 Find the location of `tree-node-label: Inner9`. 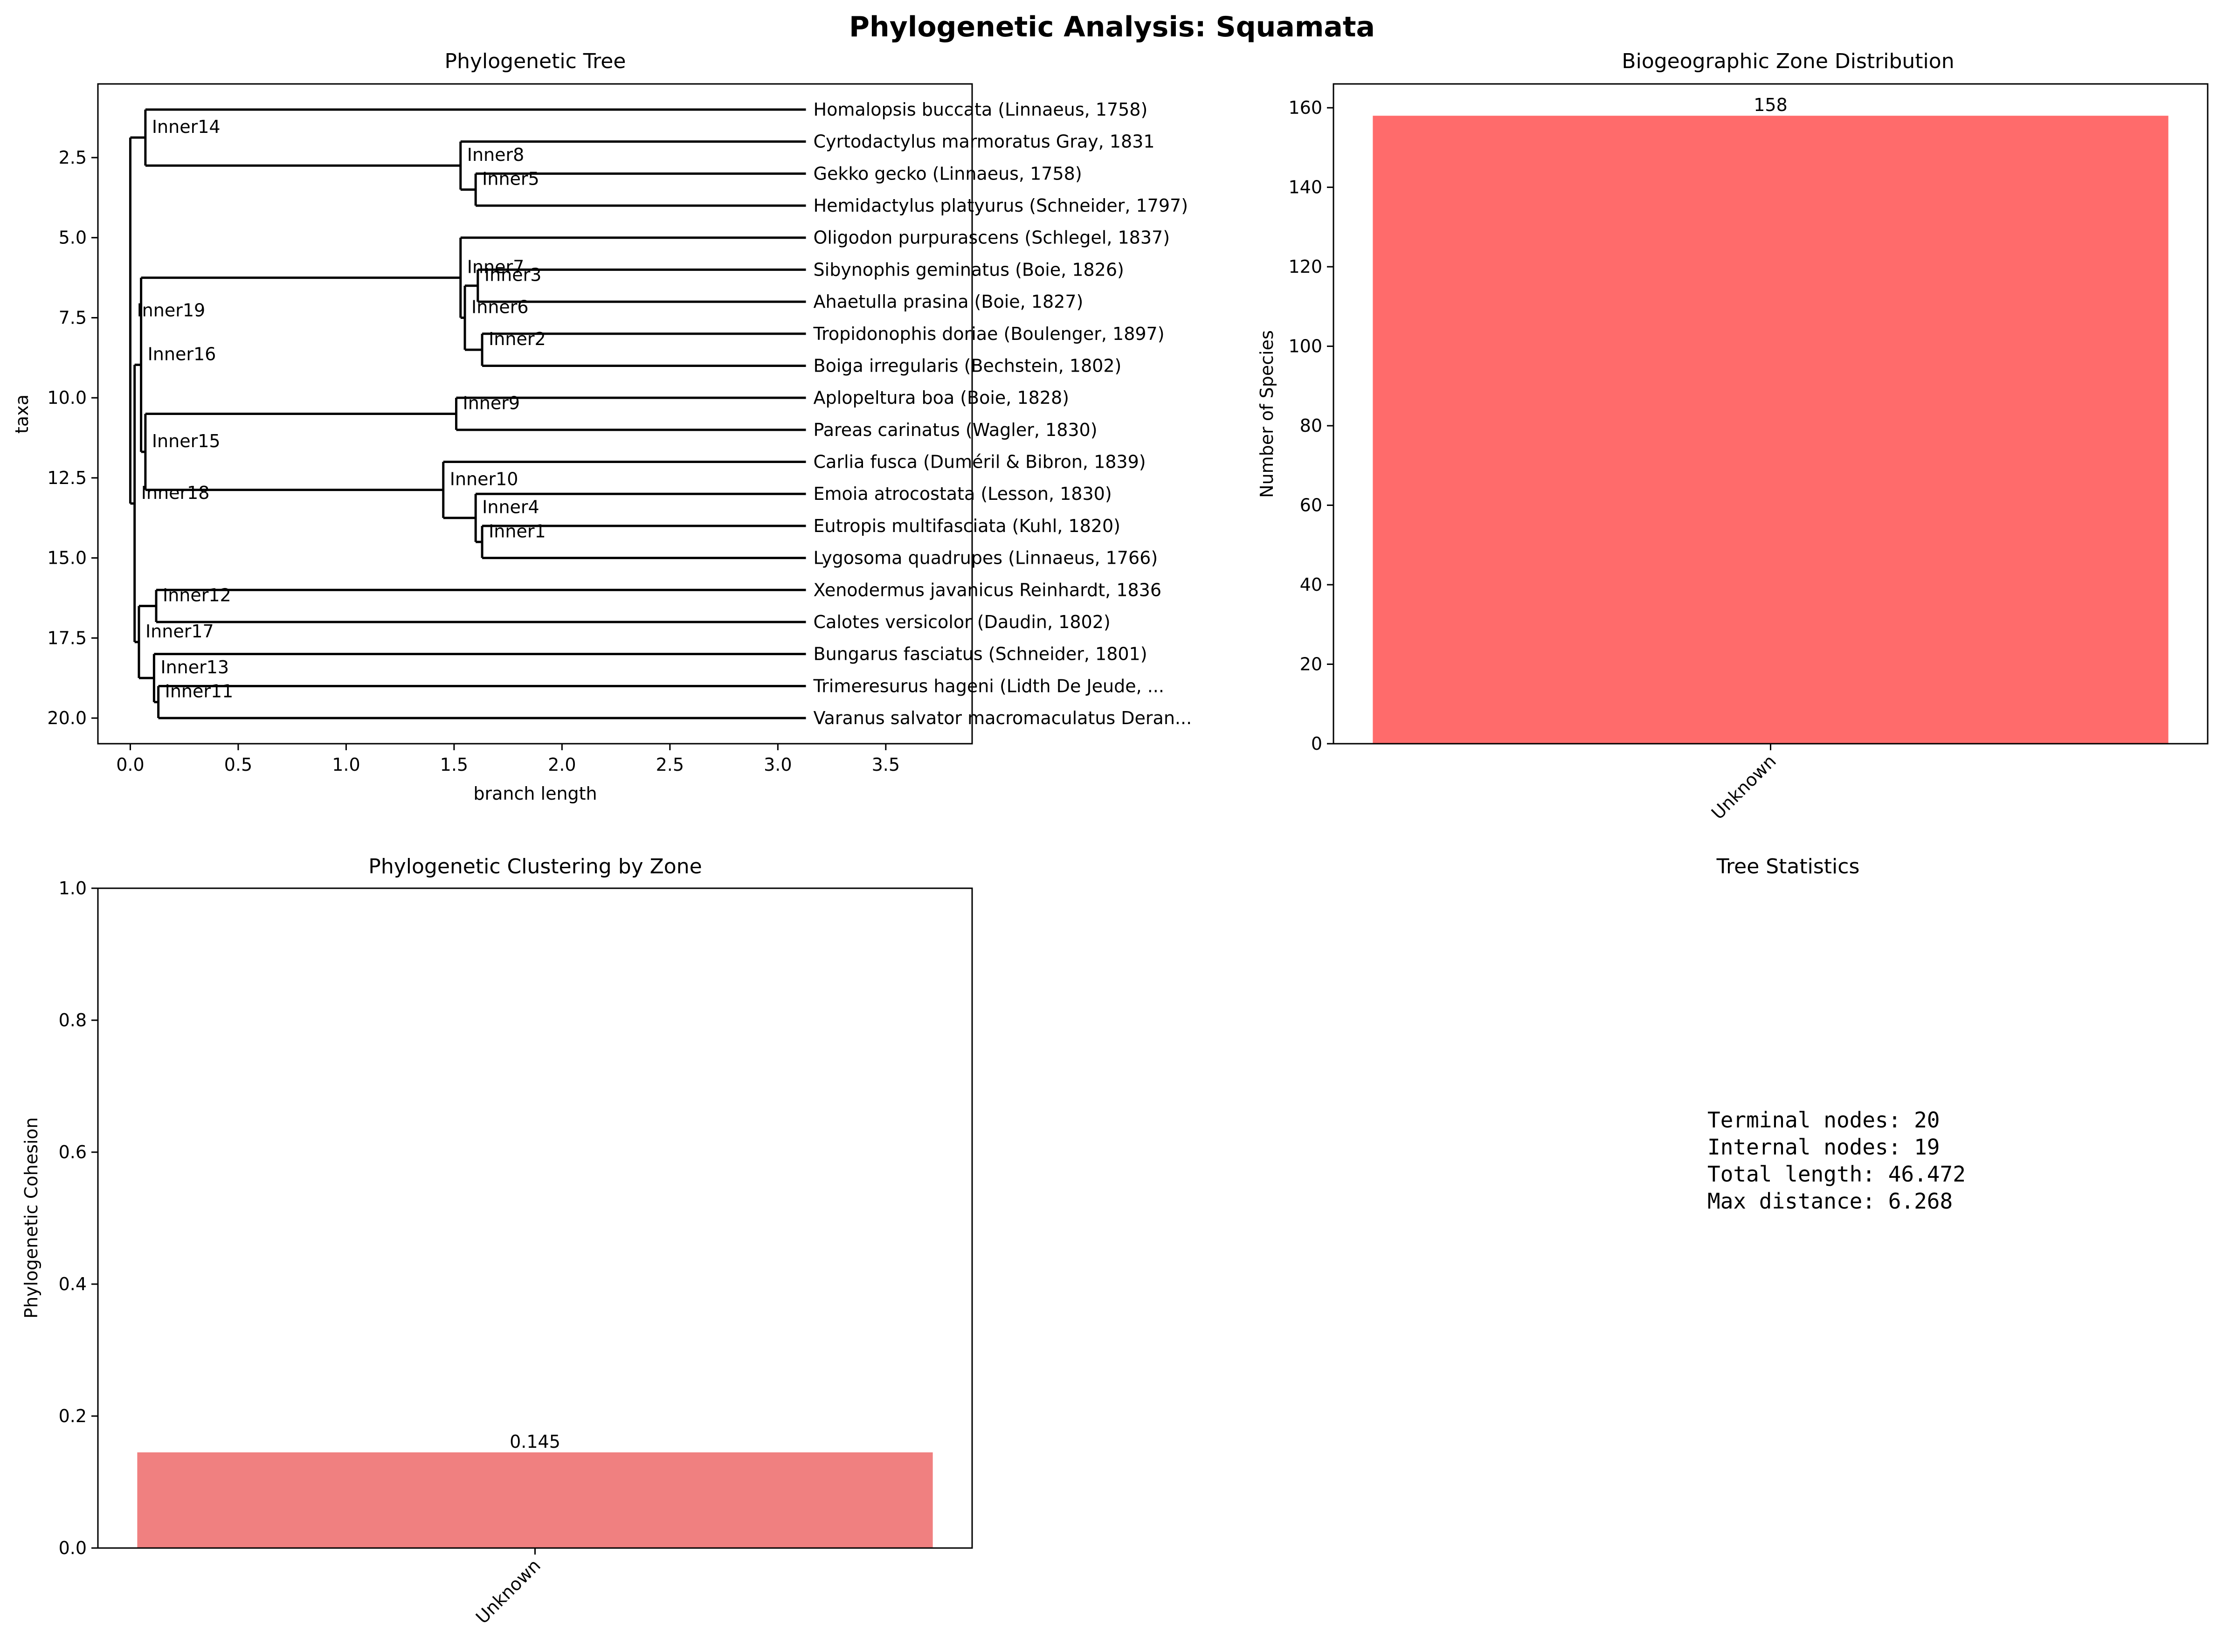

tree-node-label: Inner9 is located at coordinates (491, 403).